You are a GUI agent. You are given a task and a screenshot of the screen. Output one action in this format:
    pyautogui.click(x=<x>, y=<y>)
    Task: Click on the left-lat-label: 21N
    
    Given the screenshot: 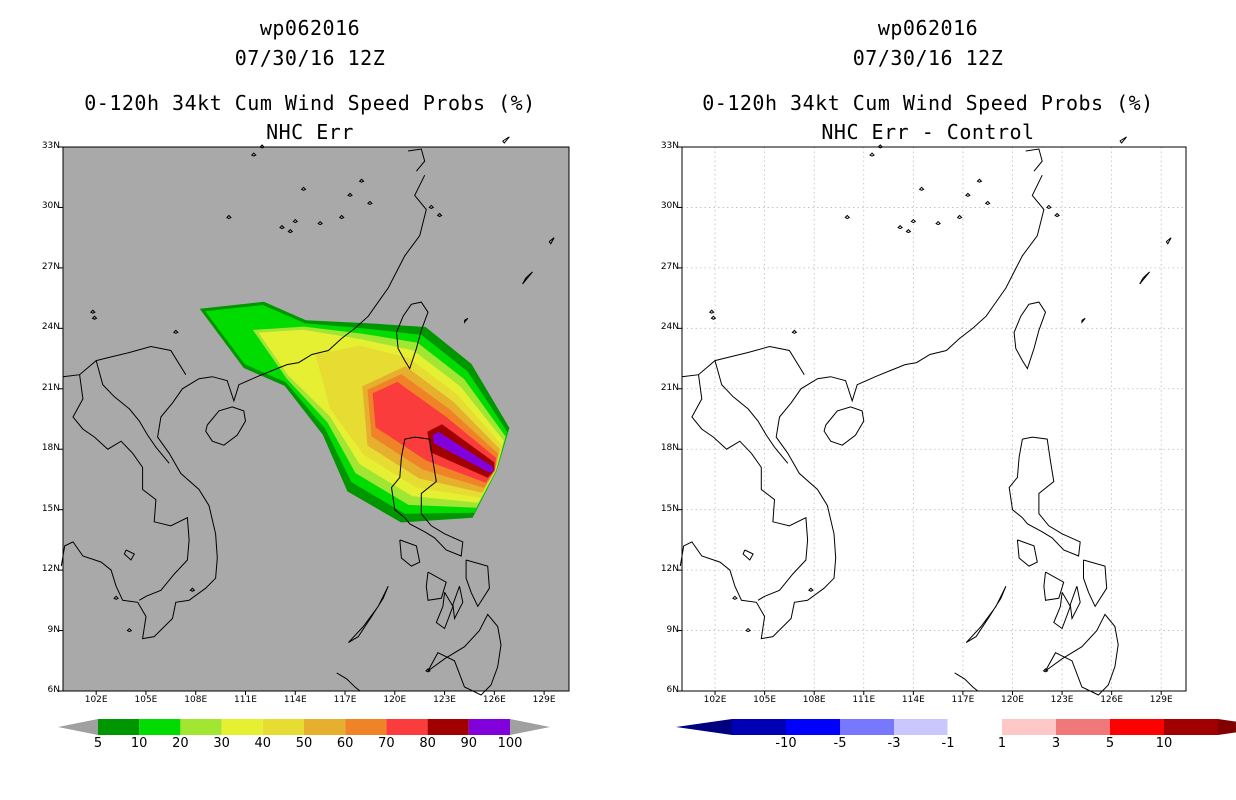 What is the action you would take?
    pyautogui.click(x=50, y=387)
    